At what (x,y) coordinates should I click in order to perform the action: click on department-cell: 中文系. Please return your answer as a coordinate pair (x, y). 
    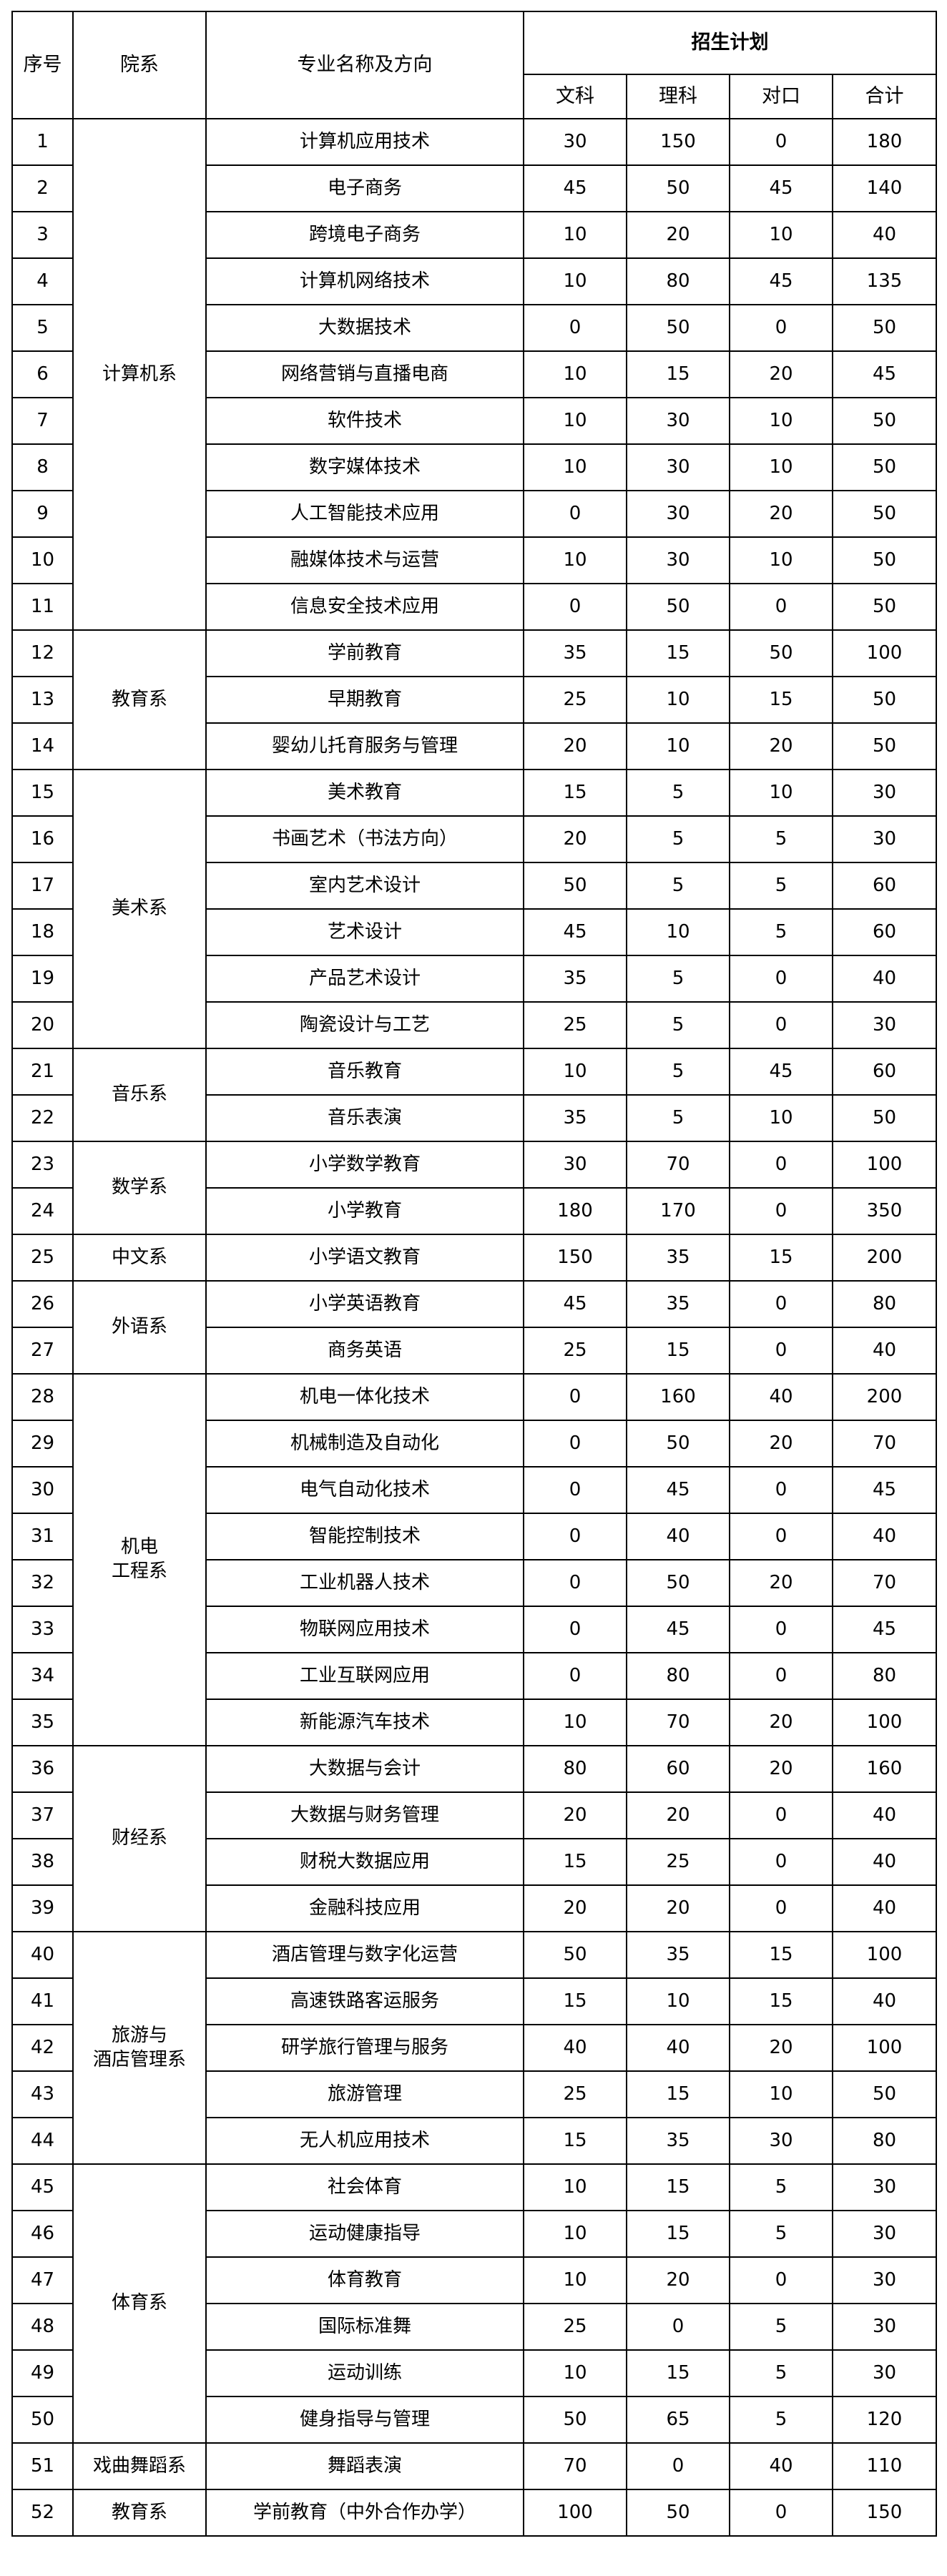
    Looking at the image, I should click on (139, 1258).